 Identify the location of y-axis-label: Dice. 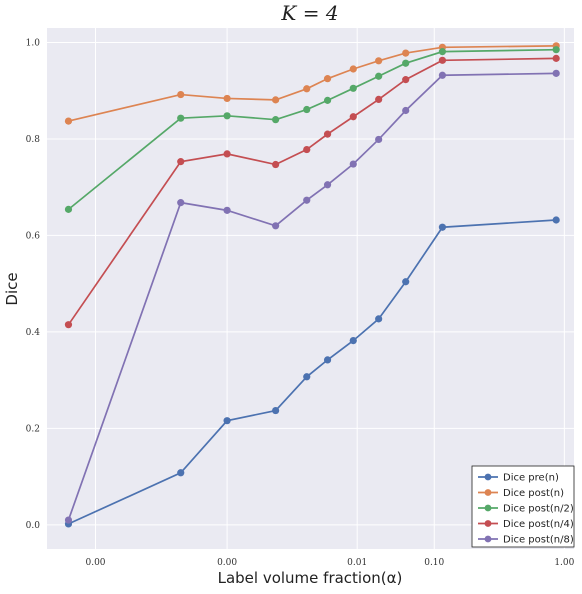
(12, 288).